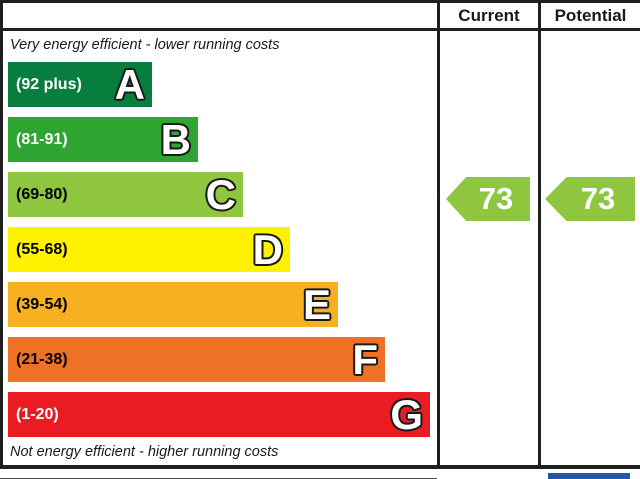 The image size is (640, 479). Describe the element at coordinates (589, 476) in the screenshot. I see `next-section-blue-element` at that location.